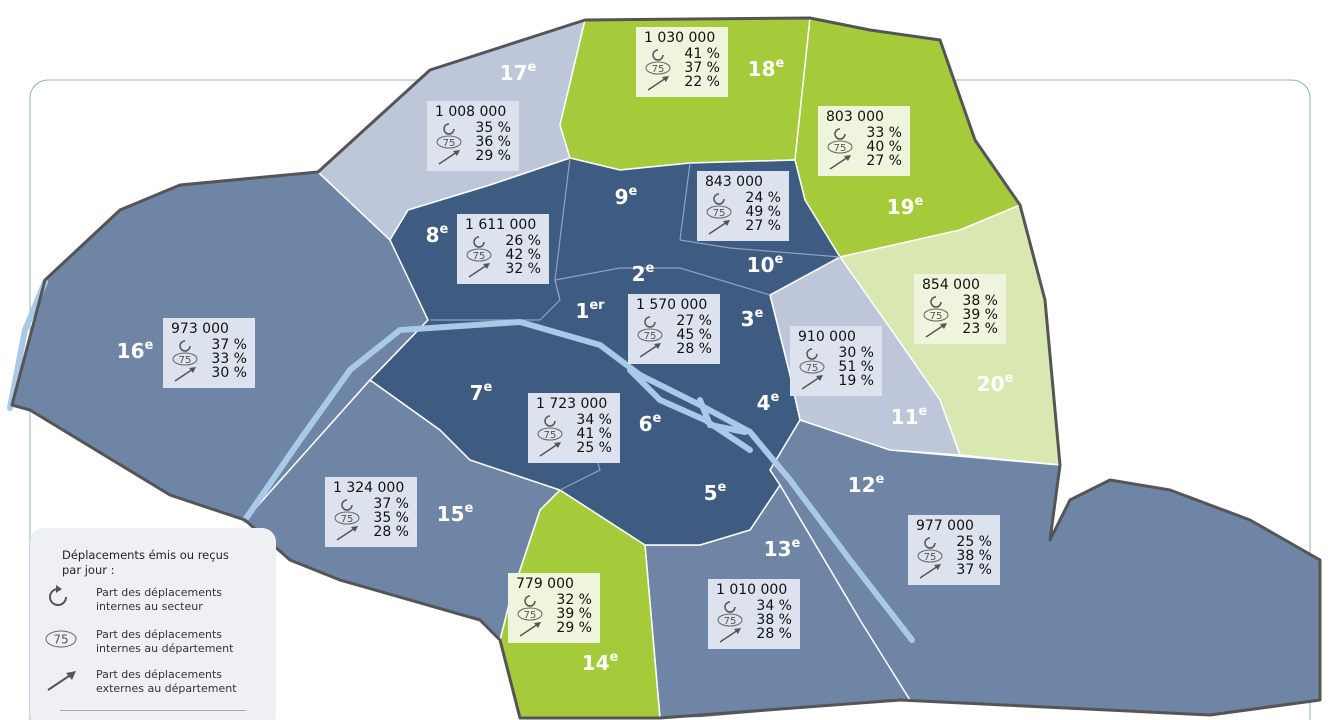 This screenshot has width=1338, height=720. I want to click on arrondissement-label: 8e, so click(437, 234).